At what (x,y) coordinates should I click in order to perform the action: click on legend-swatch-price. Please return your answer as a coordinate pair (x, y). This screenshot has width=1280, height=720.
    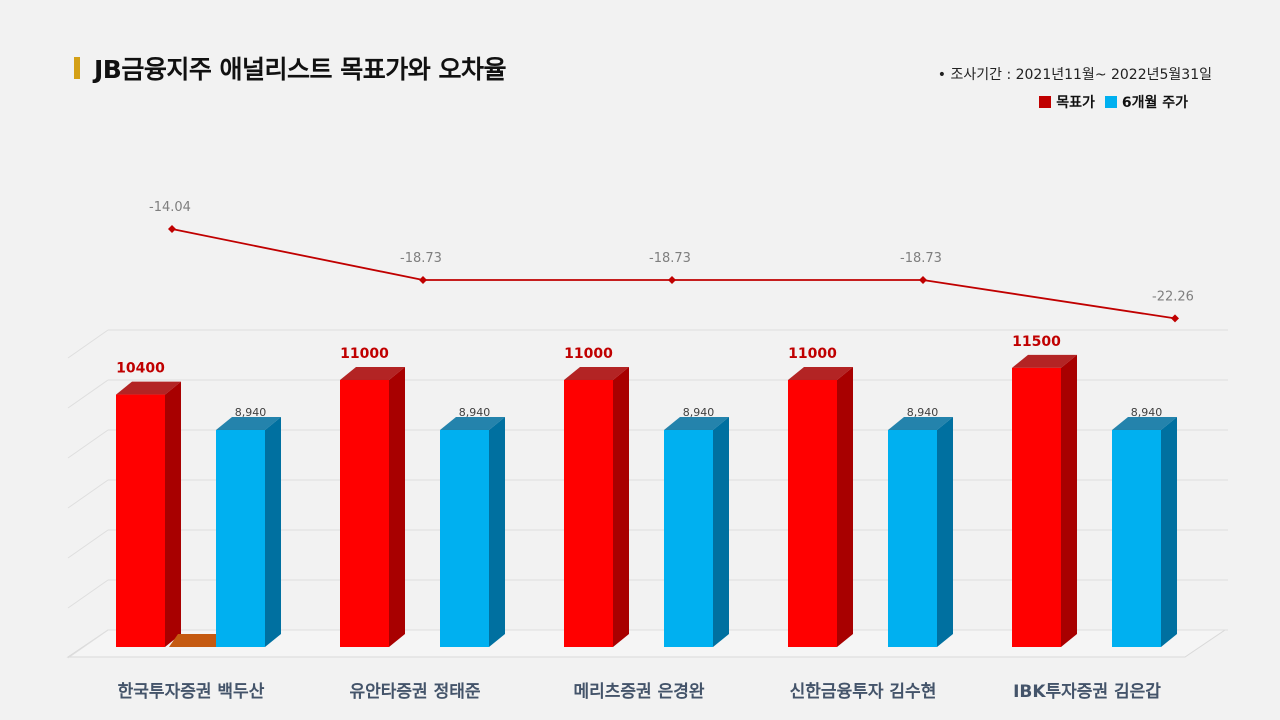
    Looking at the image, I should click on (1110, 102).